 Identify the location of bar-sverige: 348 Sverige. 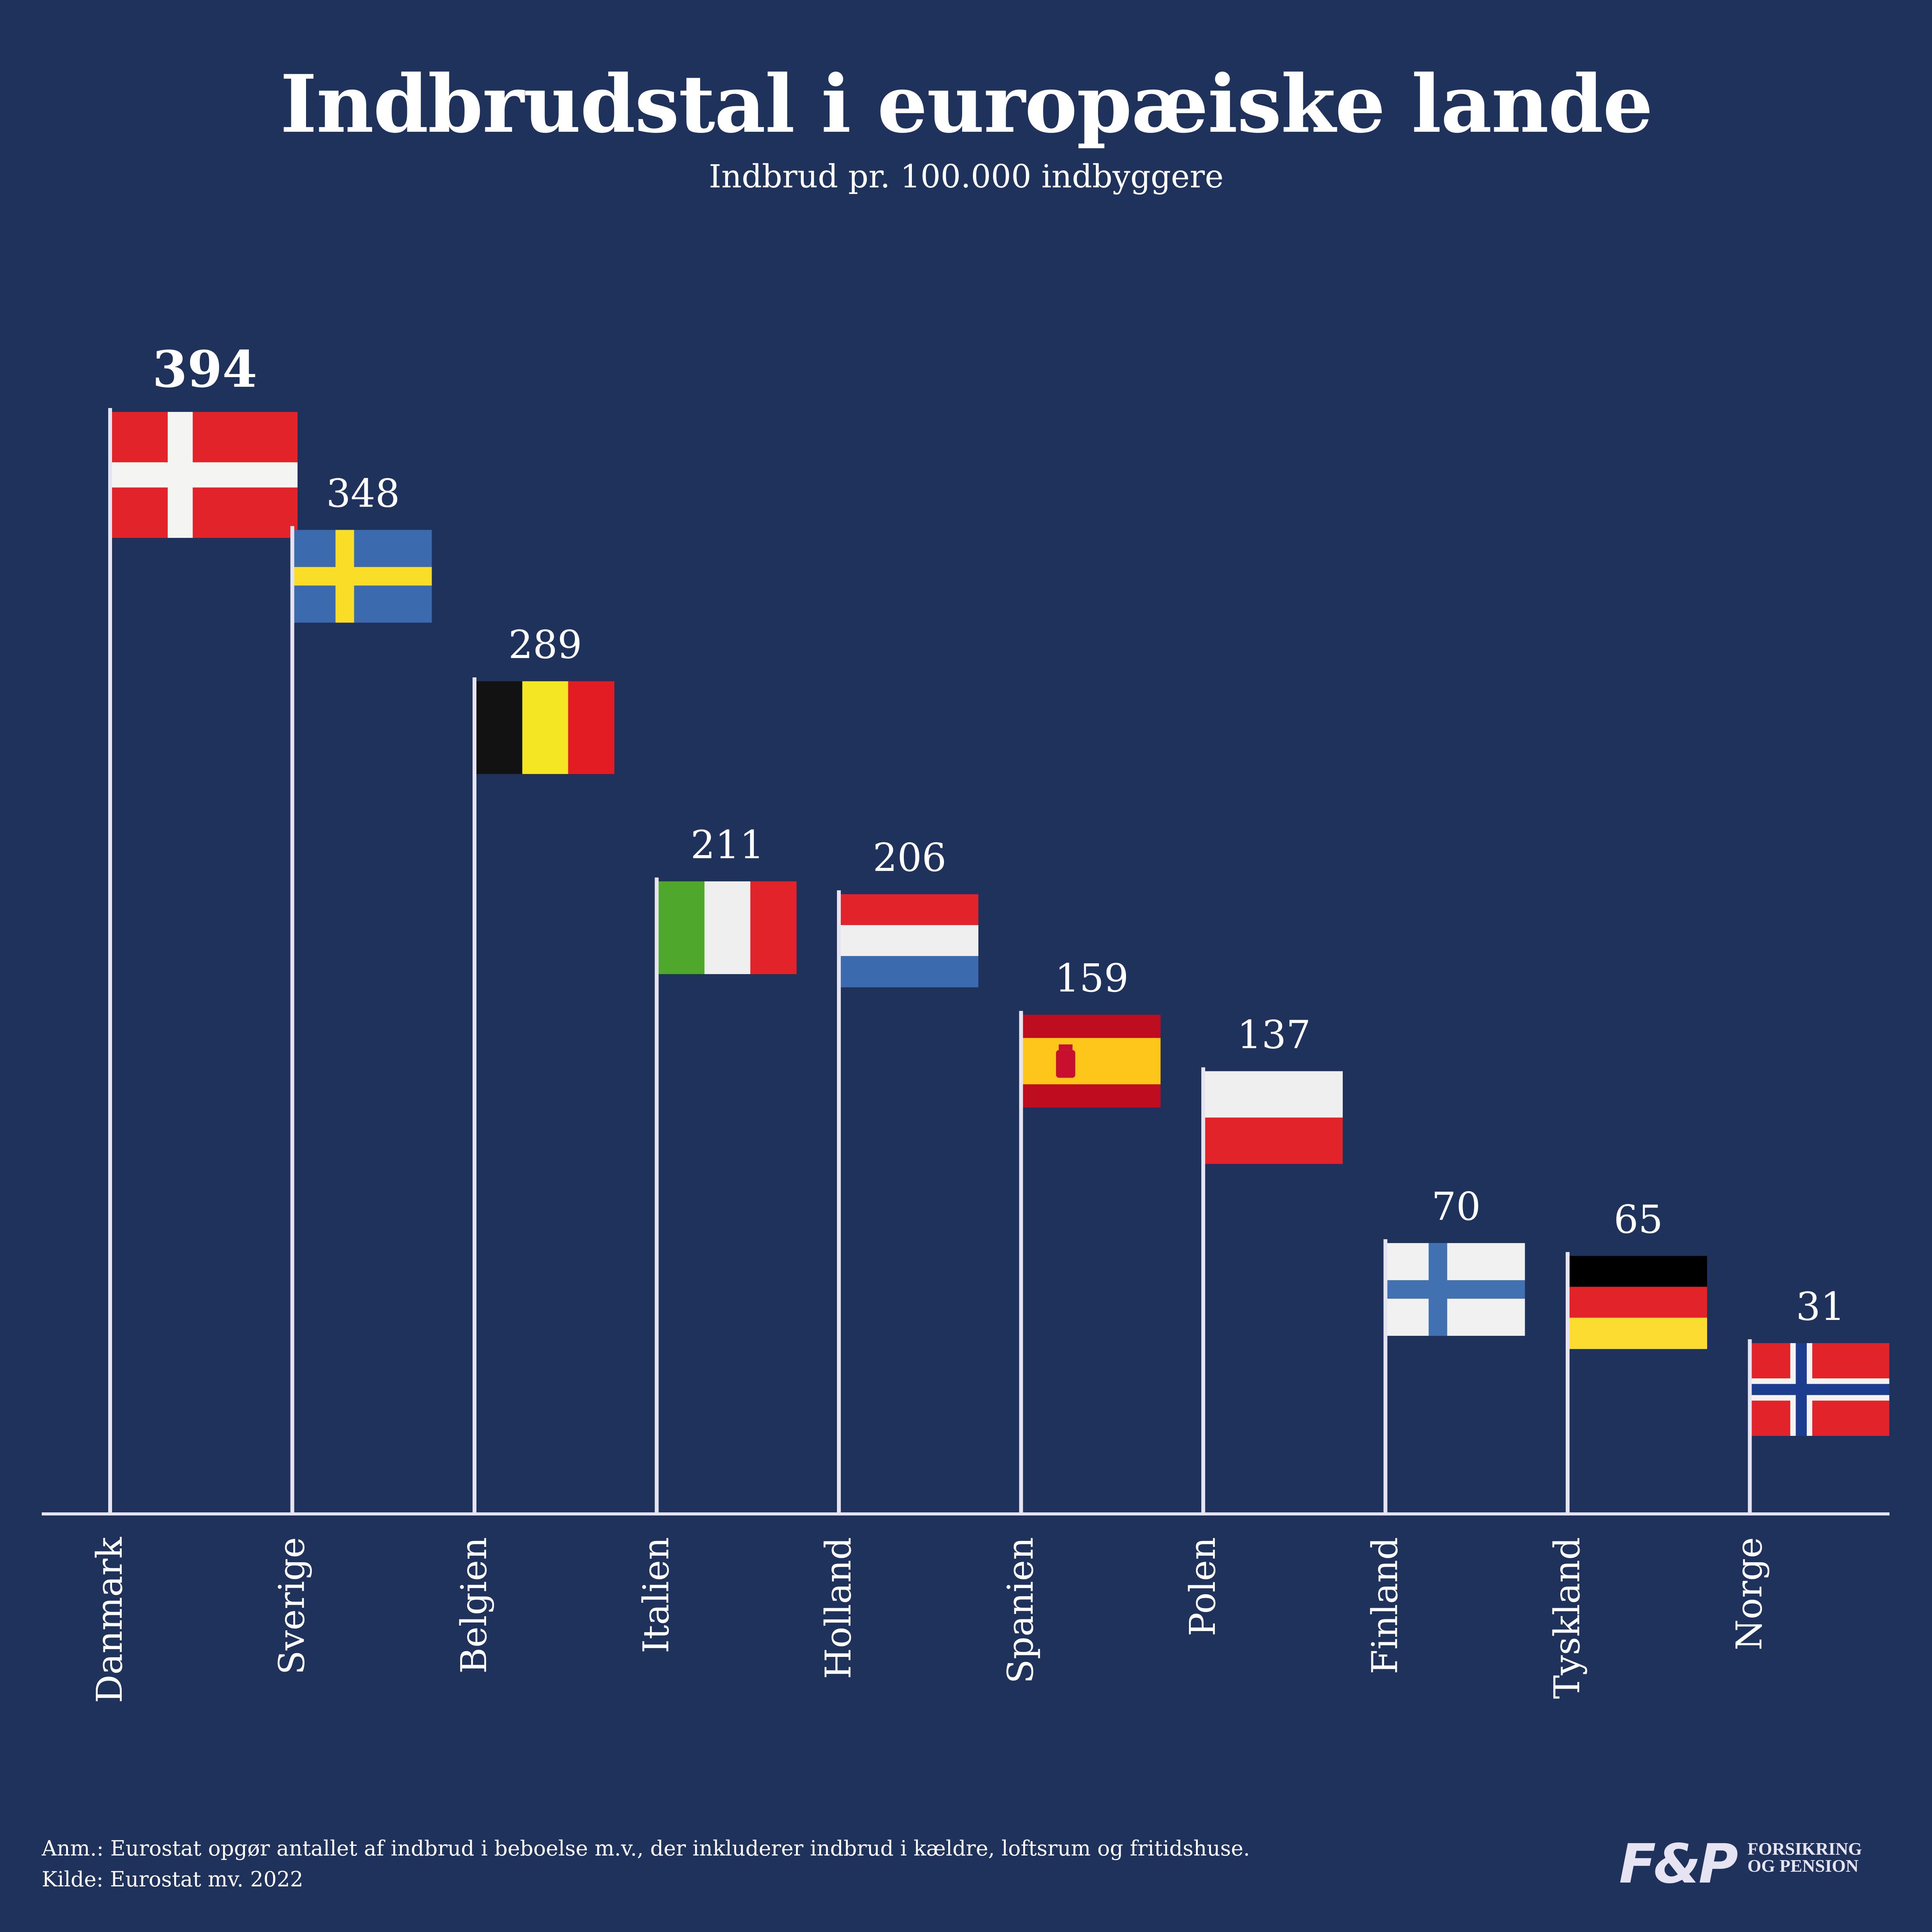
(351, 1073).